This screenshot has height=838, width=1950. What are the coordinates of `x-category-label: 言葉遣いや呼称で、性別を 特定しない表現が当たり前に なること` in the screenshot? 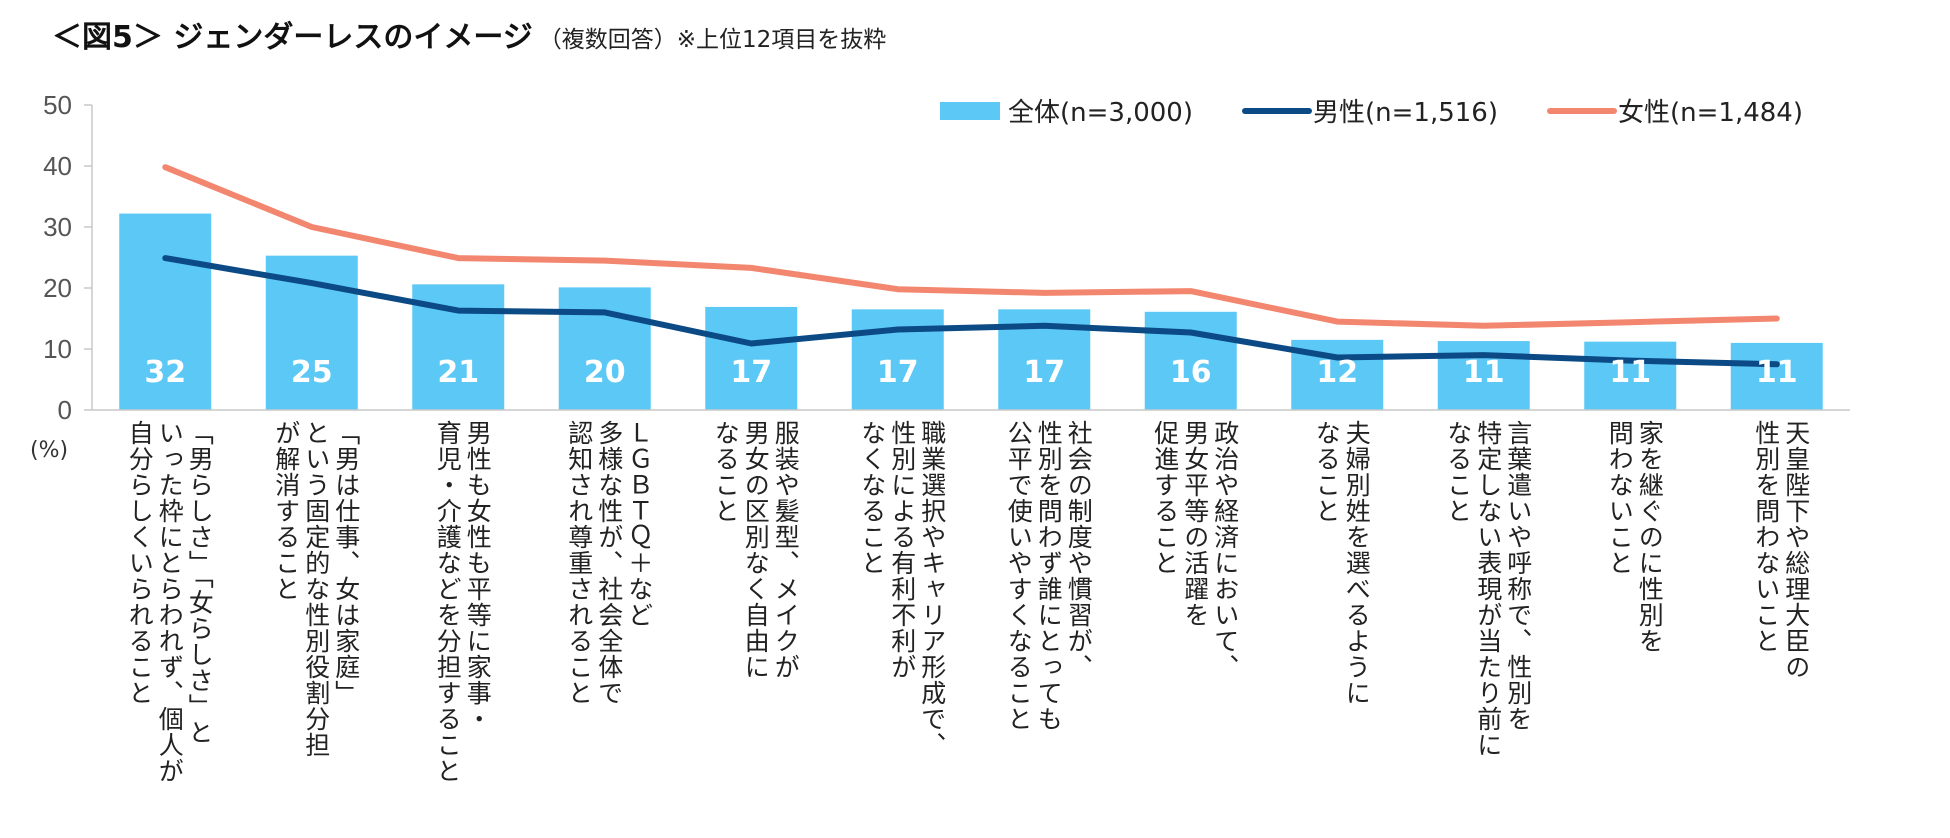 It's located at (1488, 589).